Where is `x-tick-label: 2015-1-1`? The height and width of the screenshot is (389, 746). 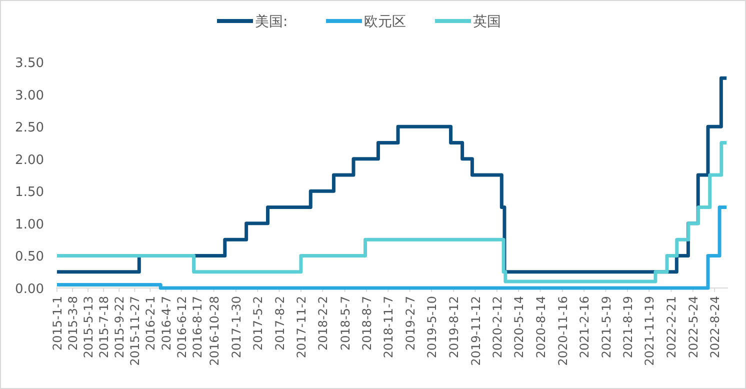 x-tick-label: 2015-1-1 is located at coordinates (57, 323).